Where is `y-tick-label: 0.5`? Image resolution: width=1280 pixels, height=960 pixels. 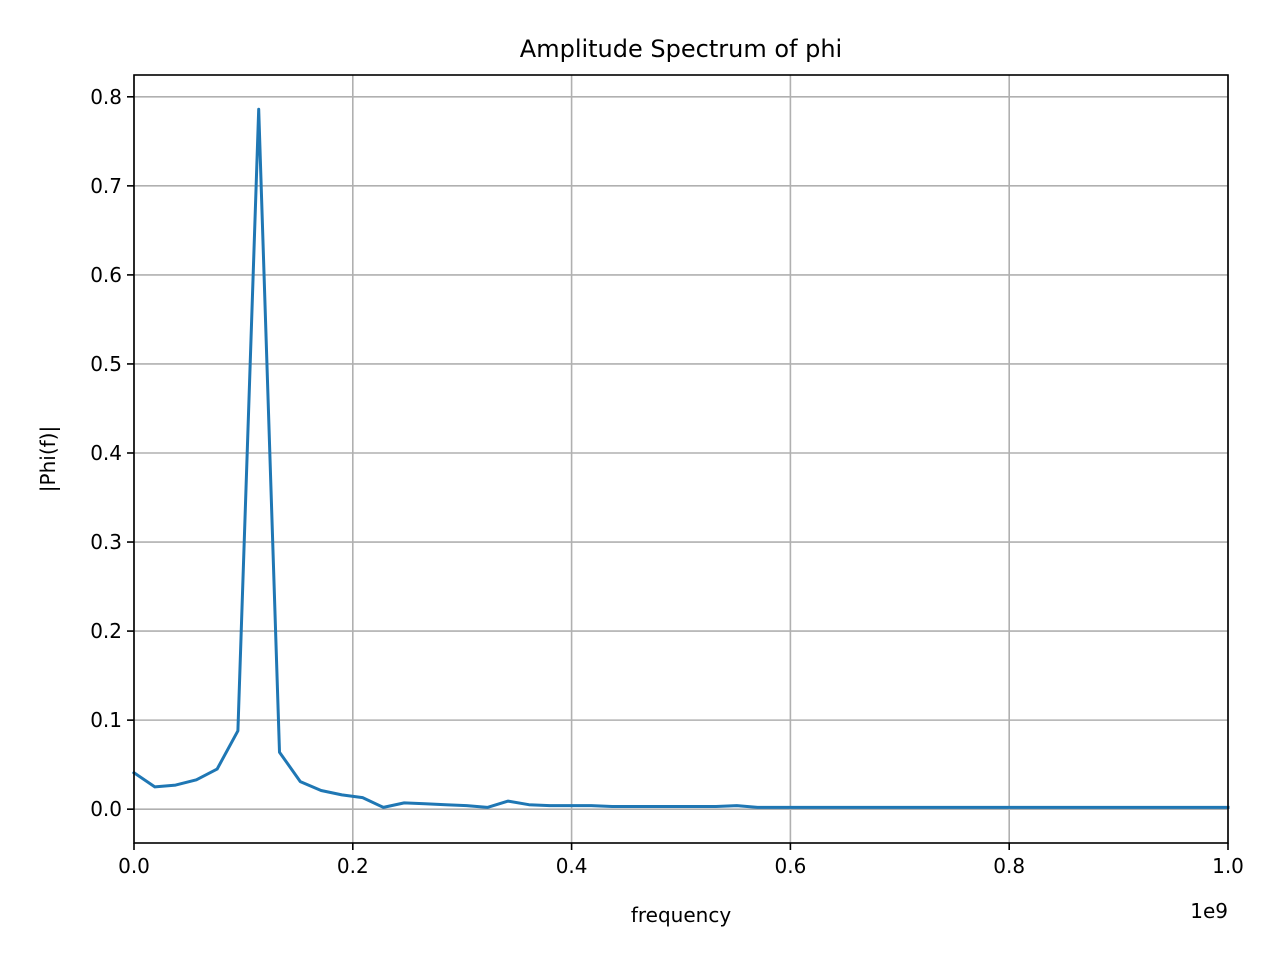
y-tick-label: 0.5 is located at coordinates (106, 364).